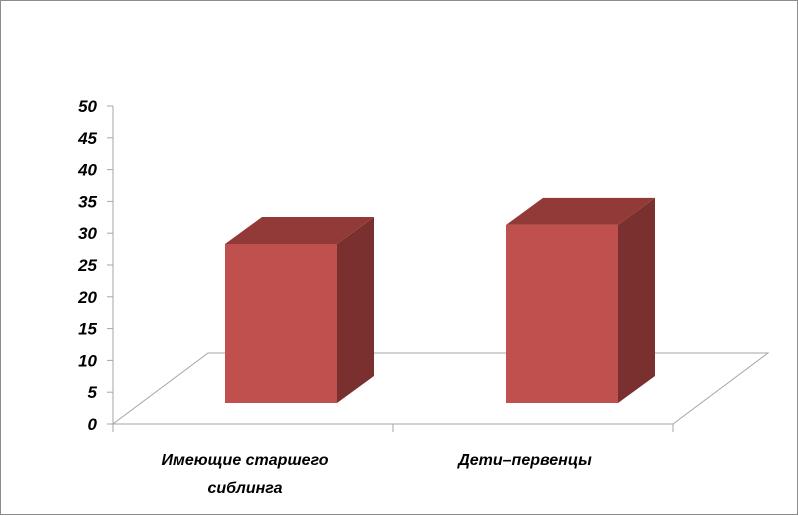 Image resolution: width=798 pixels, height=516 pixels. Describe the element at coordinates (93, 424) in the screenshot. I see `y-tick-label: 0` at that location.